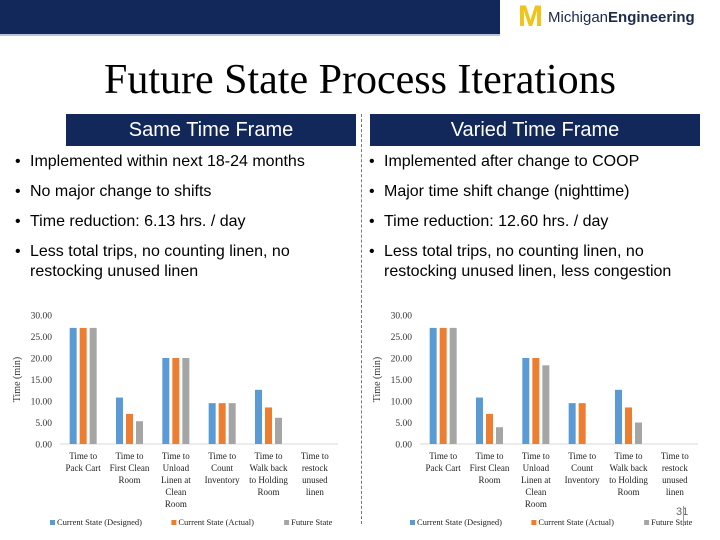  I want to click on michigan-engineering-logo: M MichiganEngineering, so click(606, 16).